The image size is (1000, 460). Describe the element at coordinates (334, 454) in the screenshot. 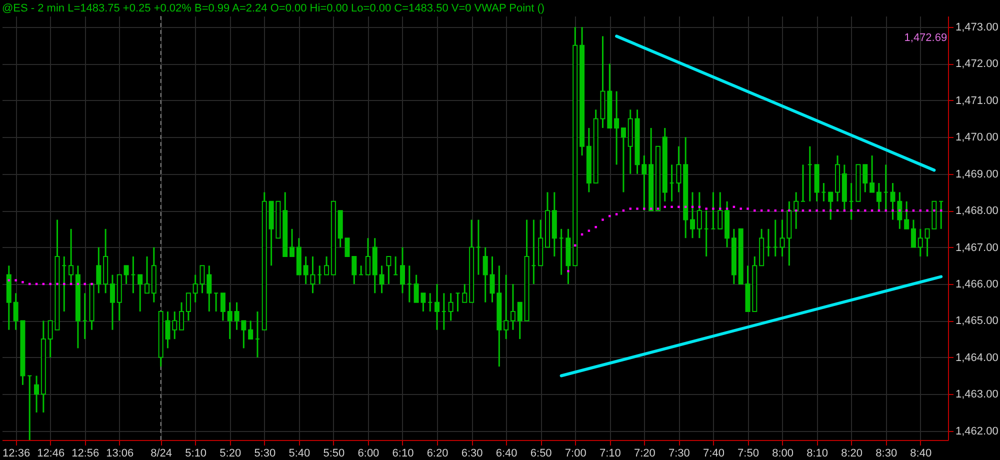

I see `x-tick-label: 5:50` at that location.